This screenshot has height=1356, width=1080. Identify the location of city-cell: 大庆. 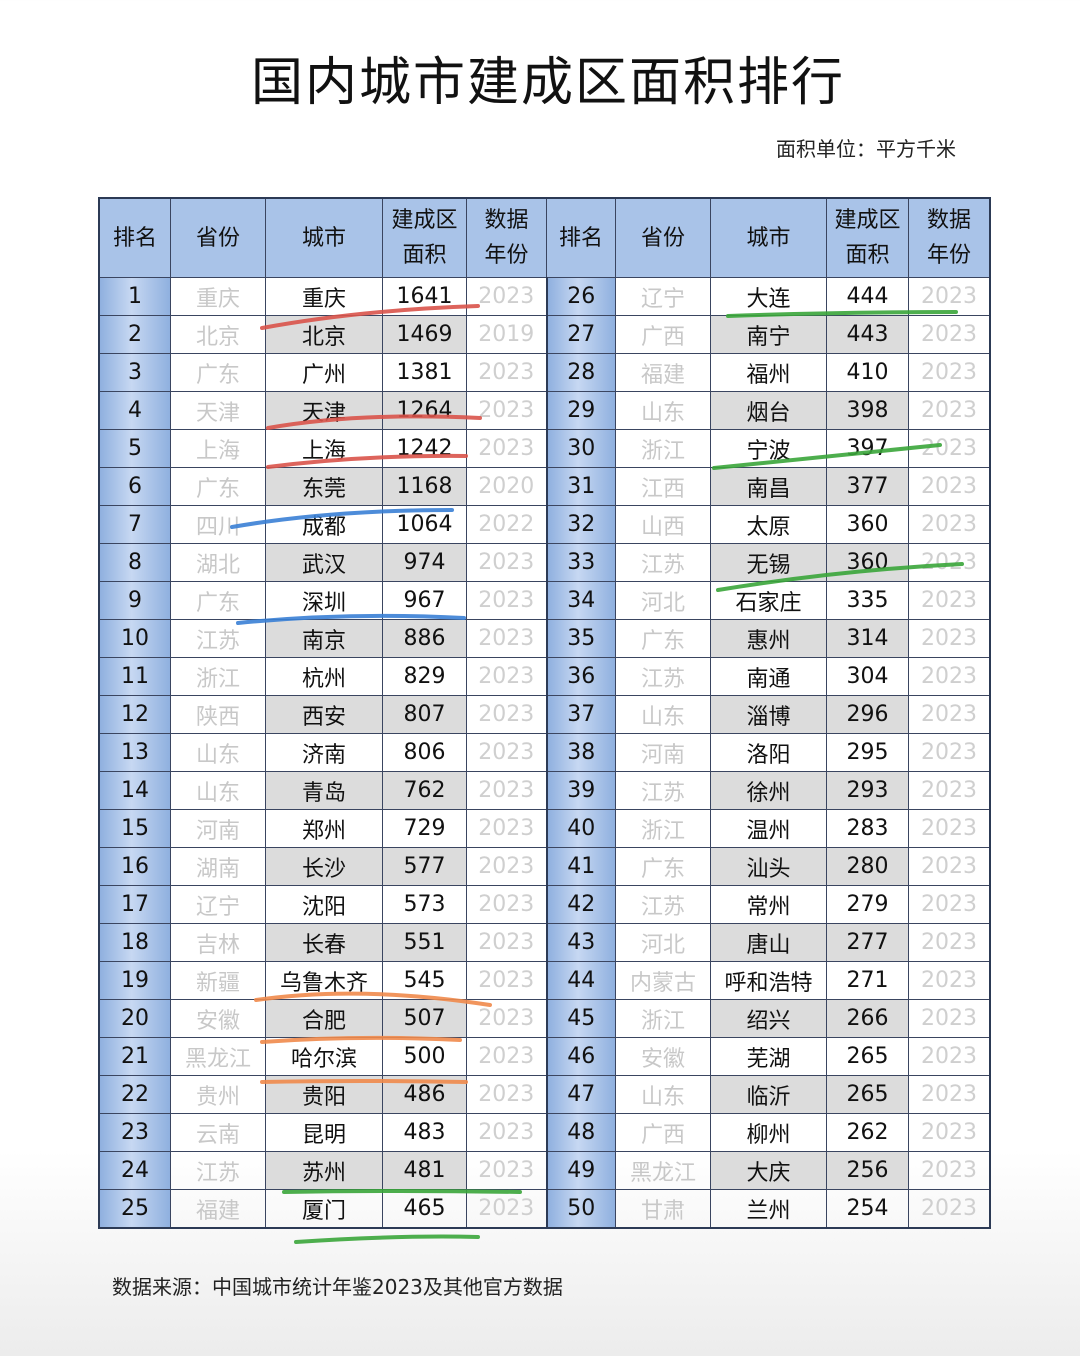
(768, 1170).